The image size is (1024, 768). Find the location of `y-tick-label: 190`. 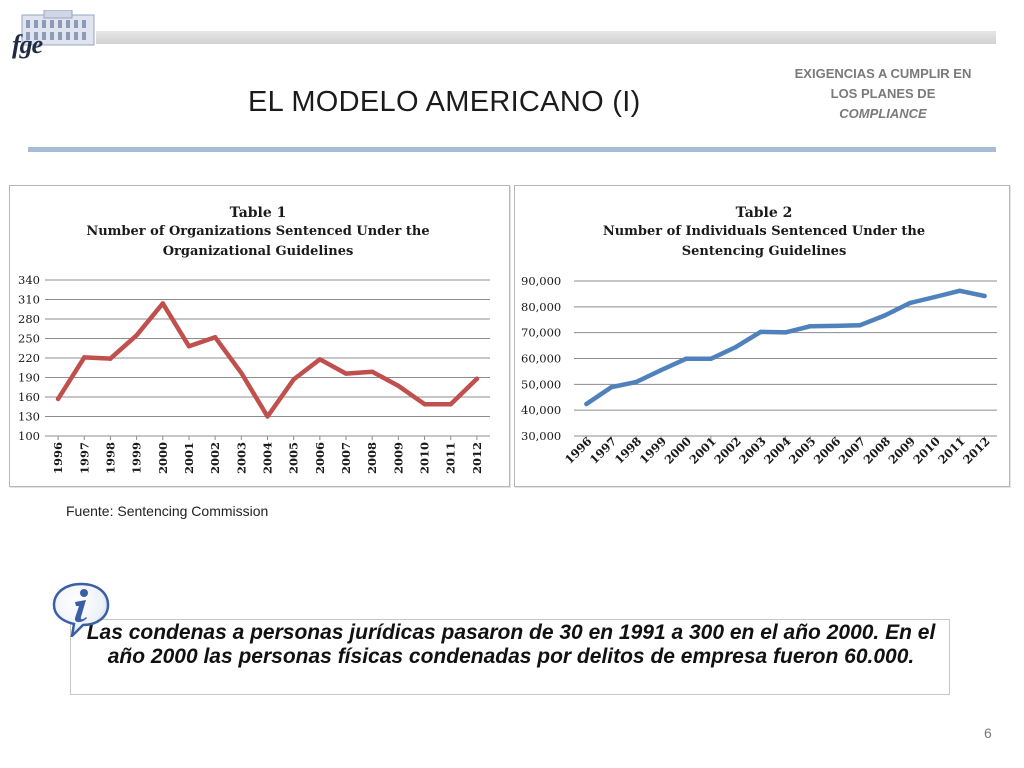

y-tick-label: 190 is located at coordinates (29, 378).